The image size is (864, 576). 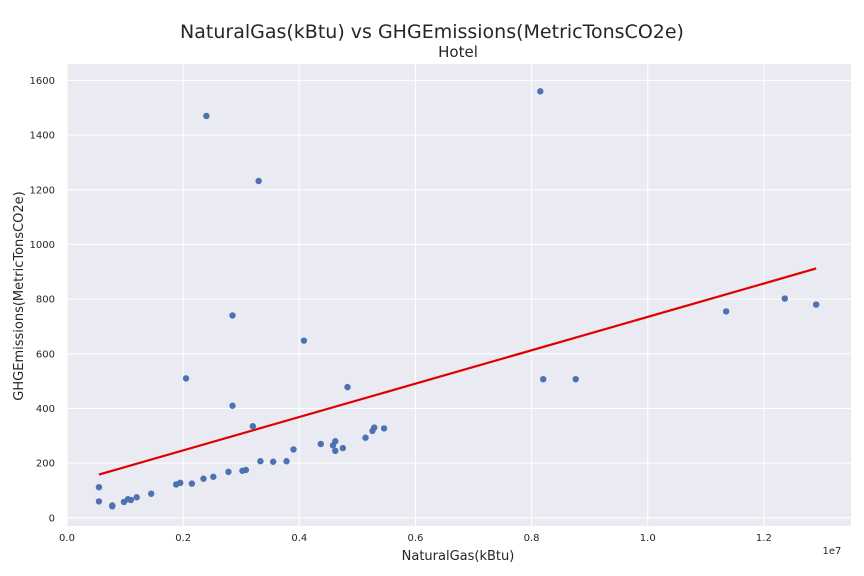 What do you see at coordinates (42, 136) in the screenshot?
I see `y-tick-label: 1400` at bounding box center [42, 136].